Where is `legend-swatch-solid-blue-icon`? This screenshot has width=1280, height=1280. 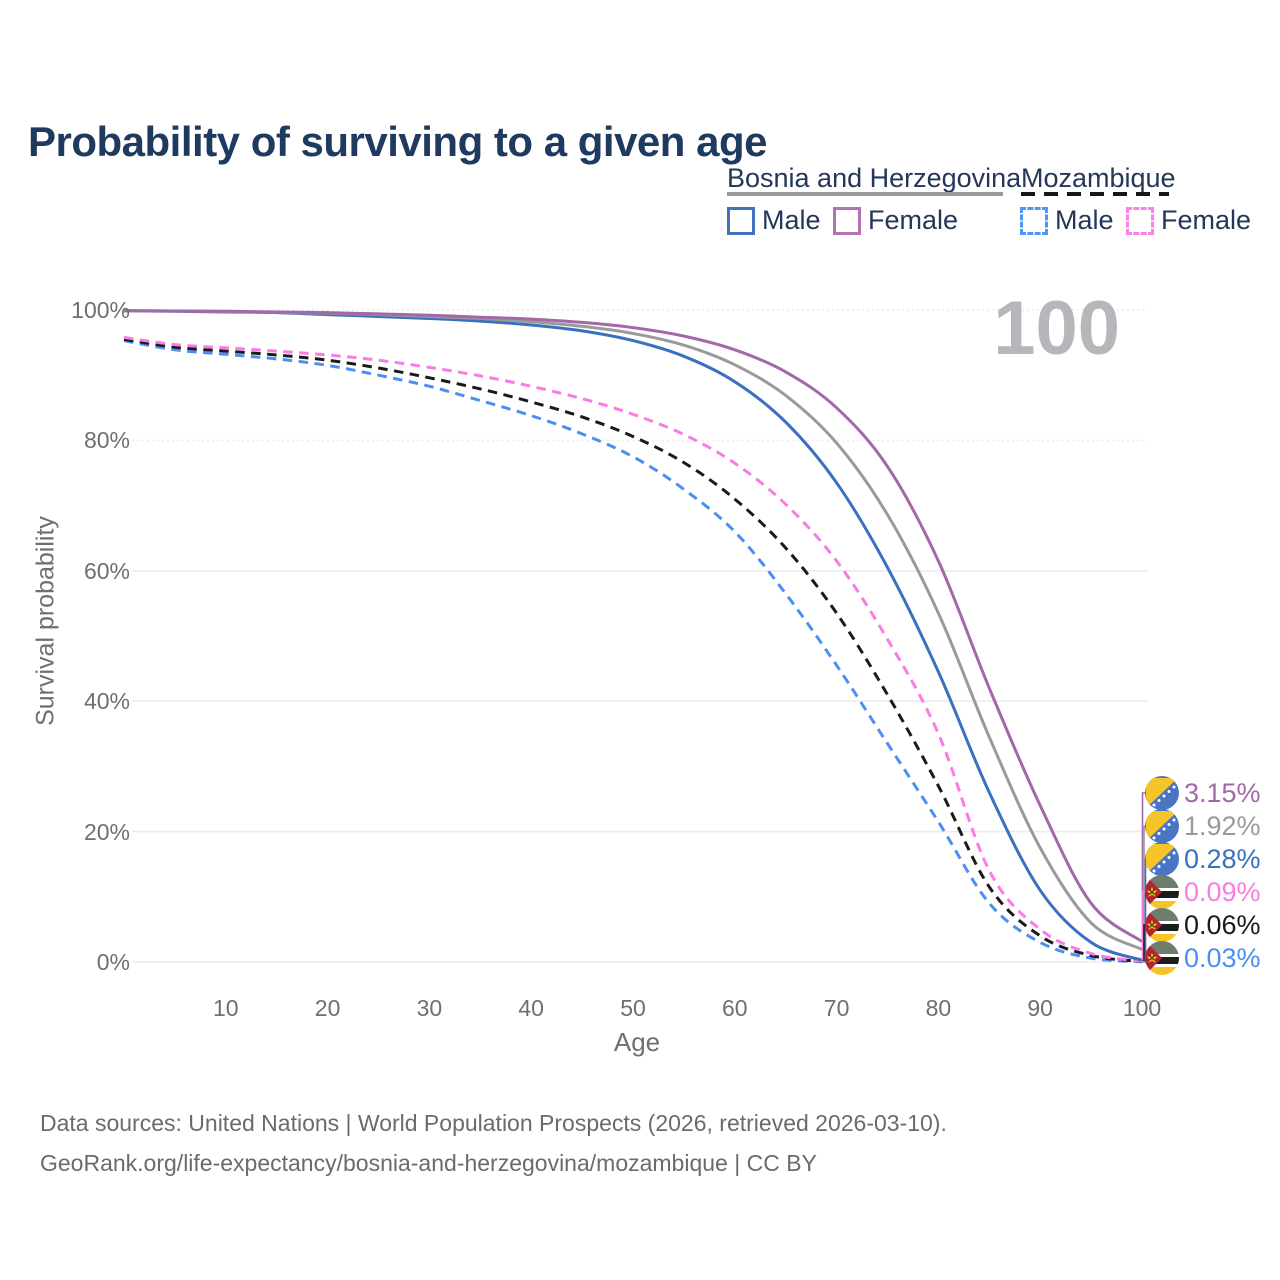 legend-swatch-solid-blue-icon is located at coordinates (741, 220).